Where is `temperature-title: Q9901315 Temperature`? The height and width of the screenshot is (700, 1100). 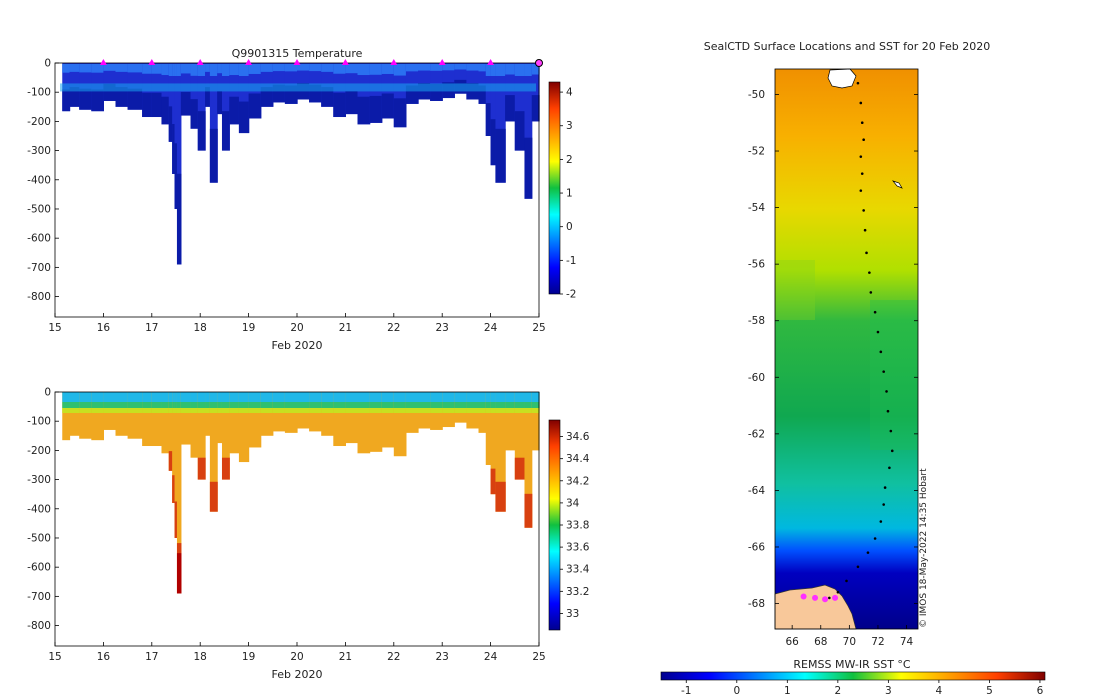 temperature-title: Q9901315 Temperature is located at coordinates (297, 53).